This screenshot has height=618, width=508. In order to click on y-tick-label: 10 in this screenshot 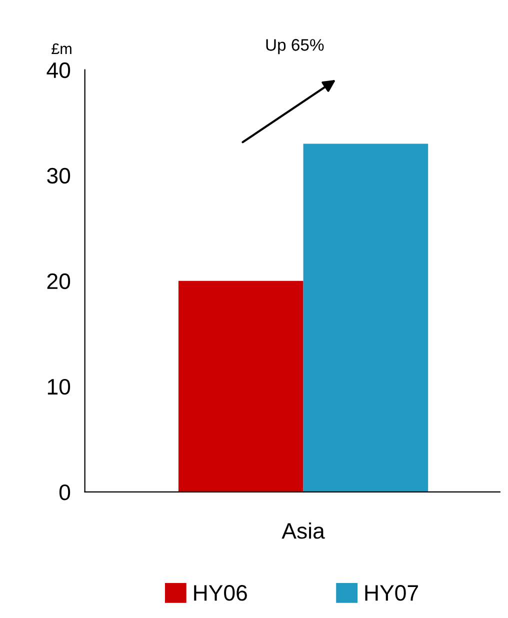, I will do `click(59, 386)`.